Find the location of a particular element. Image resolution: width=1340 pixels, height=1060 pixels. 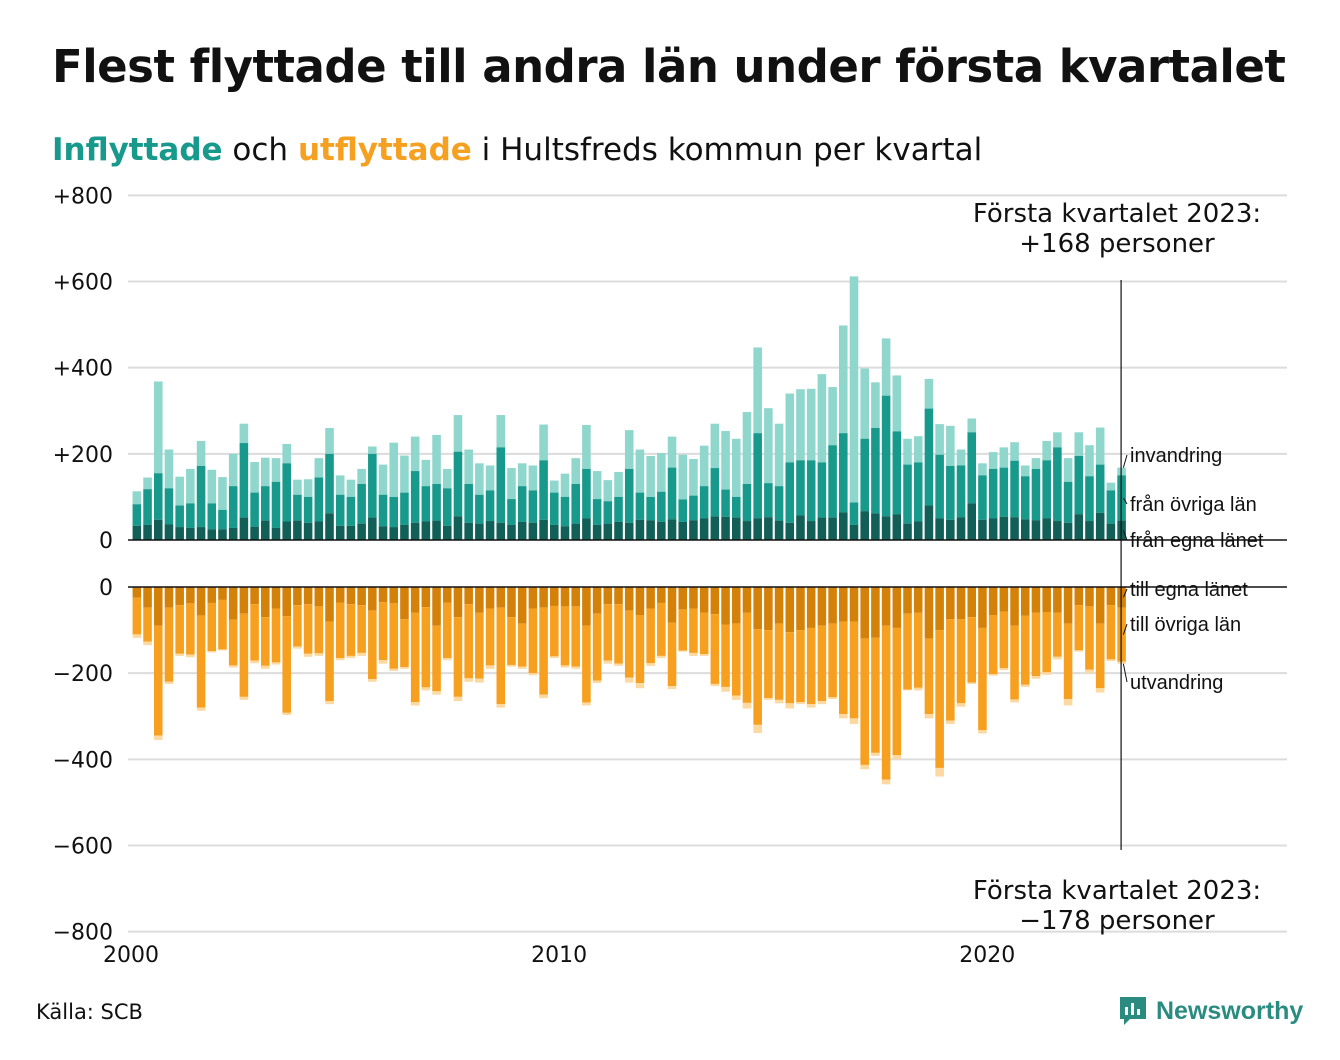

annotation-top-line2: +168 personer is located at coordinates (1117, 244).